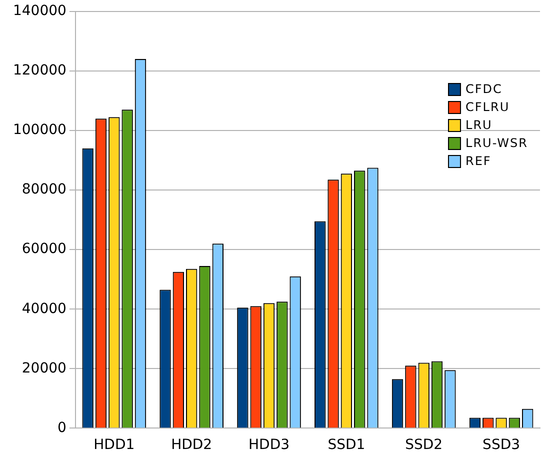 The image size is (548, 465). Describe the element at coordinates (44, 190) in the screenshot. I see `y-tick-label: 80000` at that location.